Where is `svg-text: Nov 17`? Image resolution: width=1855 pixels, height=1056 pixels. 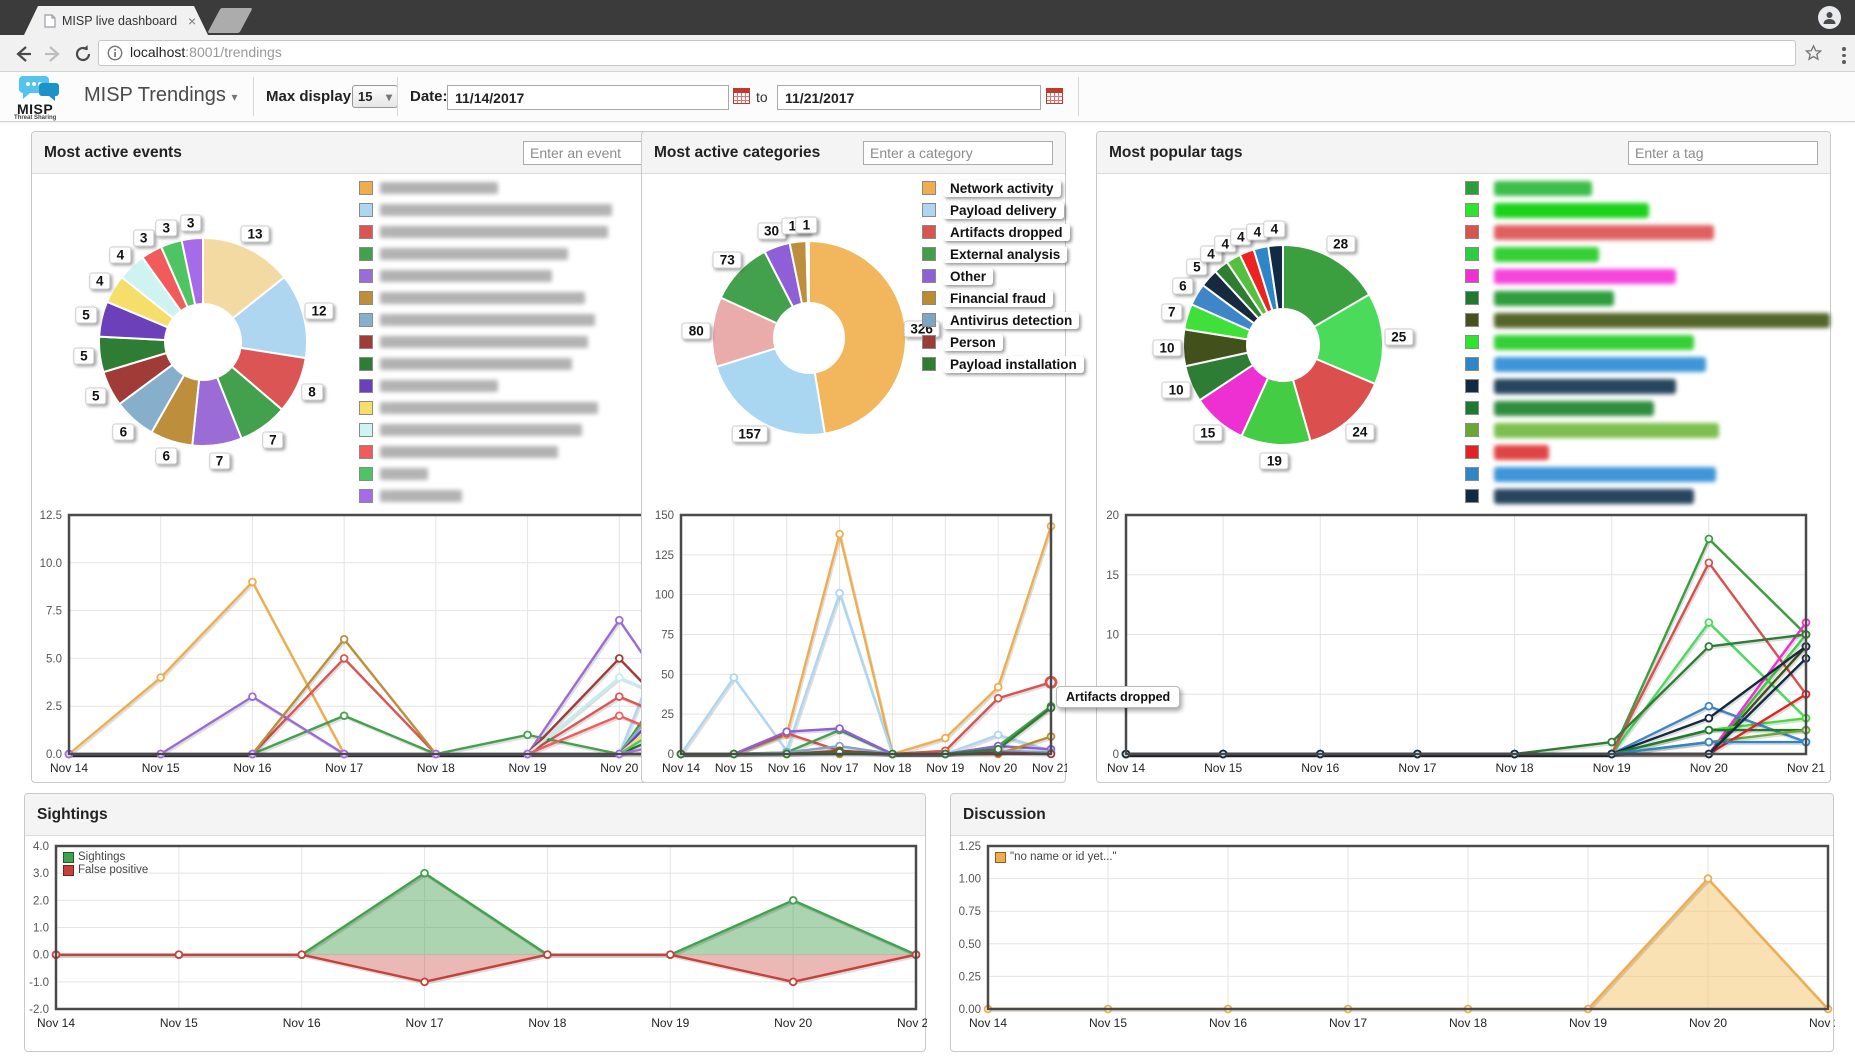 svg-text: Nov 17 is located at coordinates (1348, 1023).